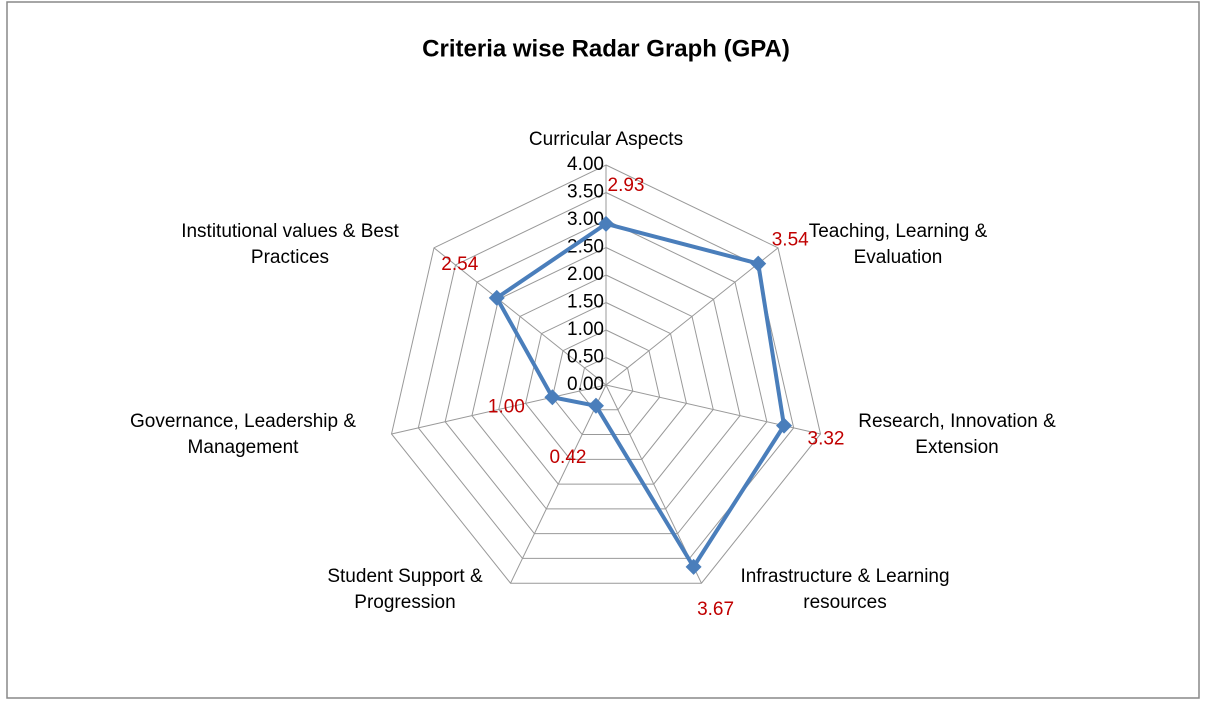  What do you see at coordinates (459, 264) in the screenshot?
I see `data-label: 2.54` at bounding box center [459, 264].